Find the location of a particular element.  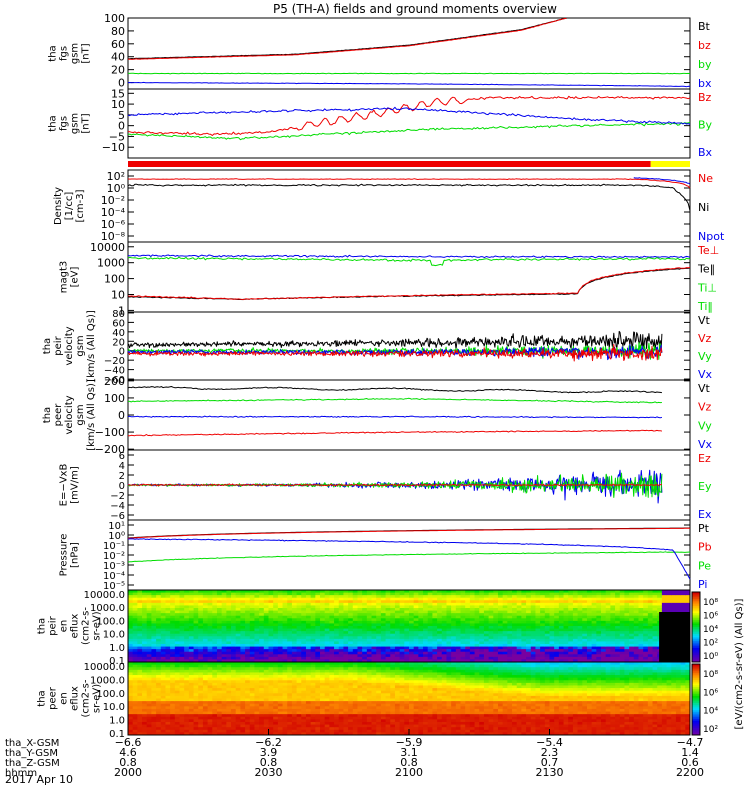

y-tick-label: 1000.0 is located at coordinates (107, 680).